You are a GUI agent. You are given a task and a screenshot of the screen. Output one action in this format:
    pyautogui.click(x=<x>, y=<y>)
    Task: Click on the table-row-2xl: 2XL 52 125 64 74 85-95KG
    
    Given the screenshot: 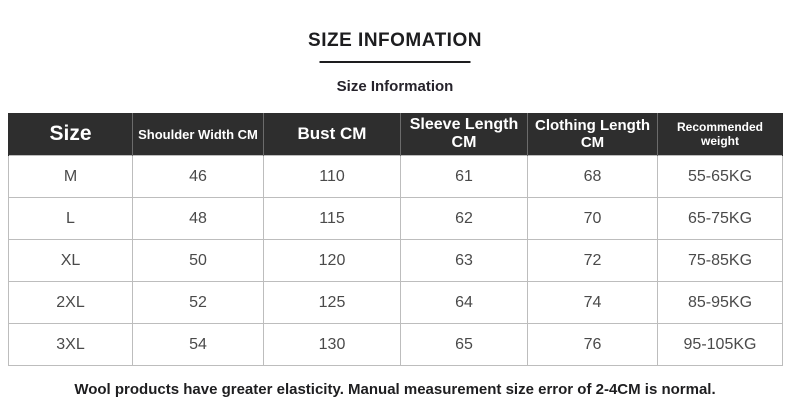 What is the action you would take?
    pyautogui.click(x=395, y=302)
    